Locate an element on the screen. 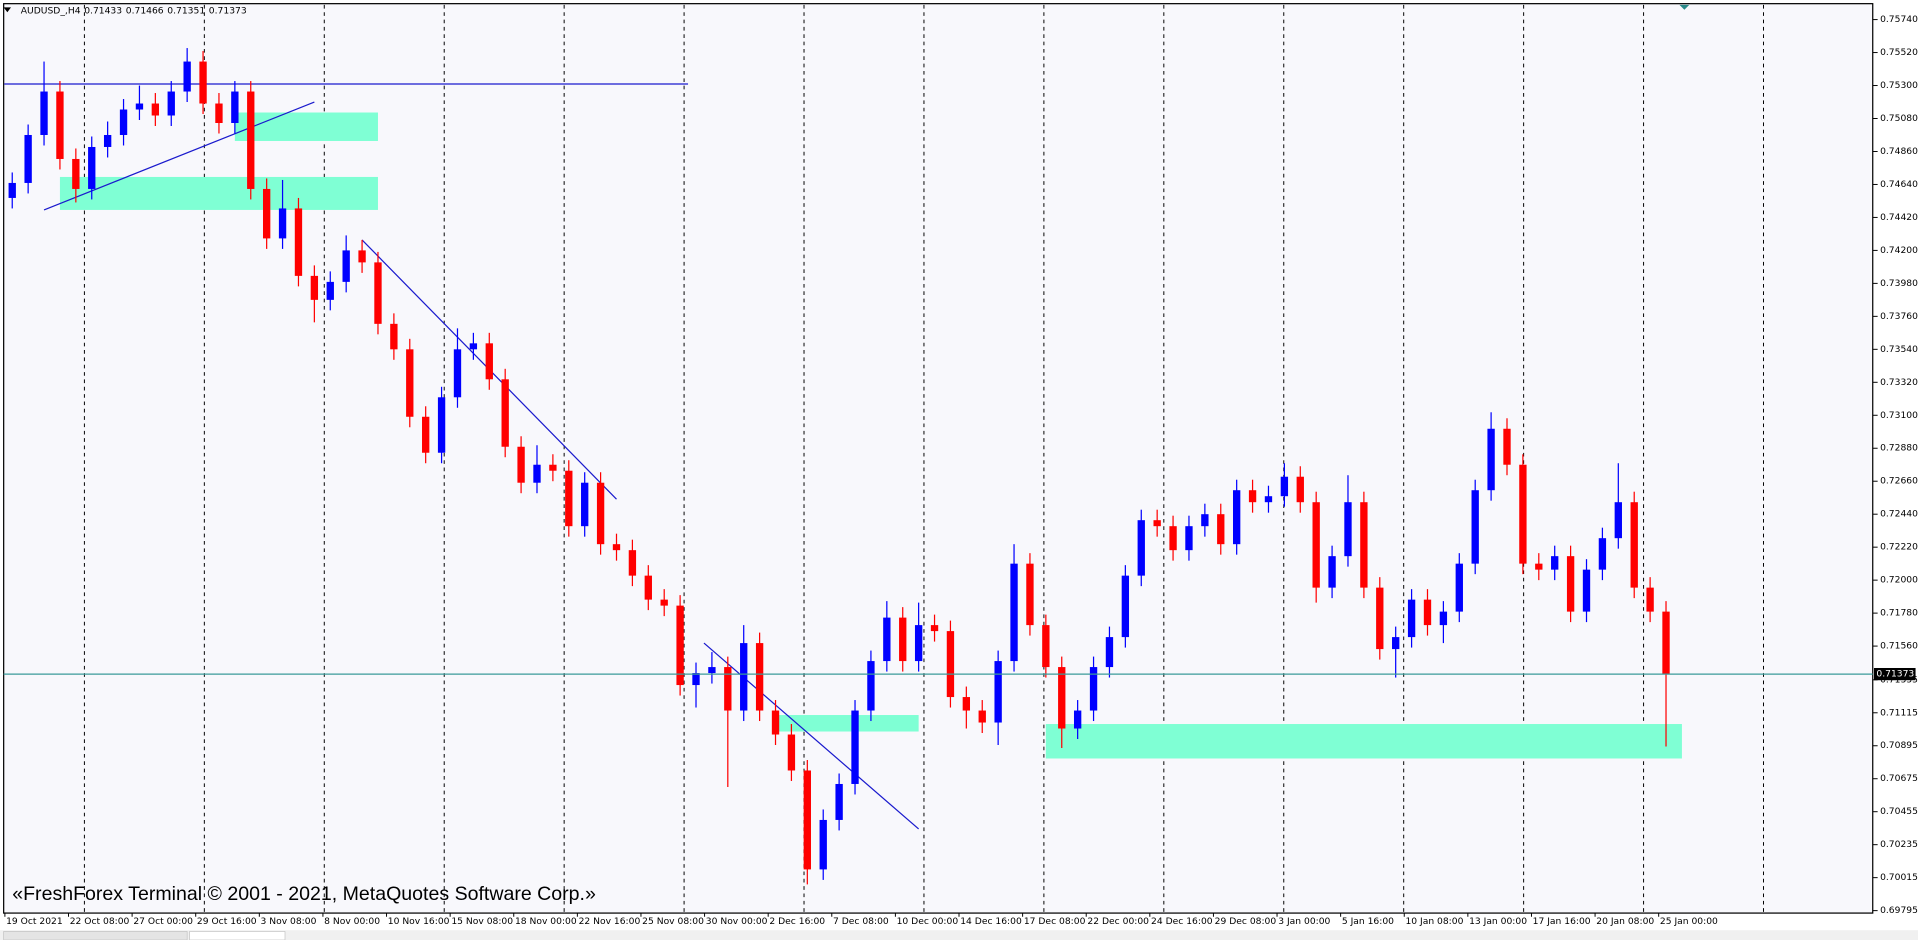 The height and width of the screenshot is (940, 1918). y-tick-label: 0.72660 is located at coordinates (1899, 481).